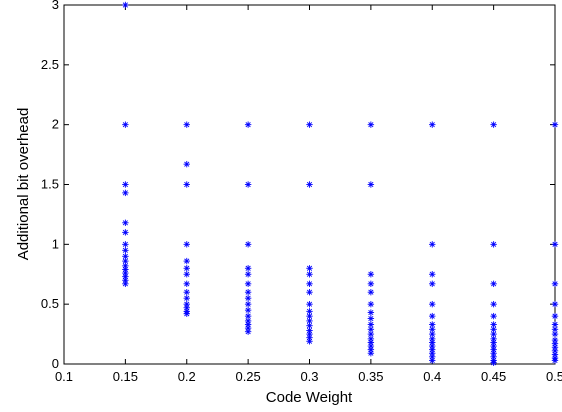 The width and height of the screenshot is (562, 412). What do you see at coordinates (432, 376) in the screenshot?
I see `x-tick-label: 0.4` at bounding box center [432, 376].